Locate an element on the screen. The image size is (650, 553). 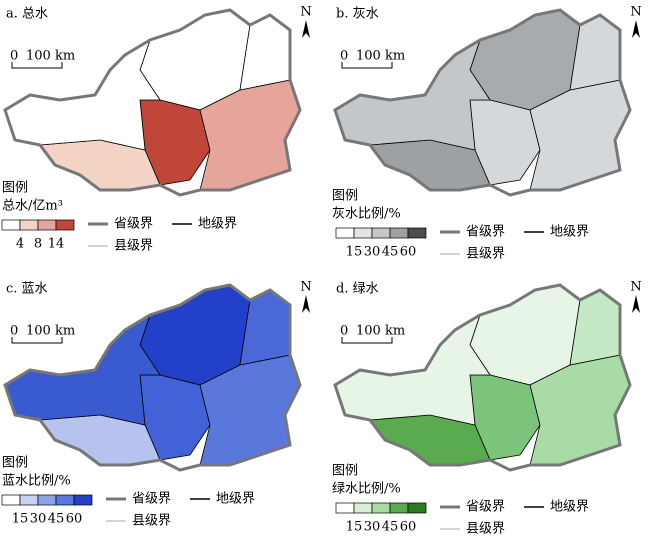
legend-class-label: 4 is located at coordinates (20, 244).